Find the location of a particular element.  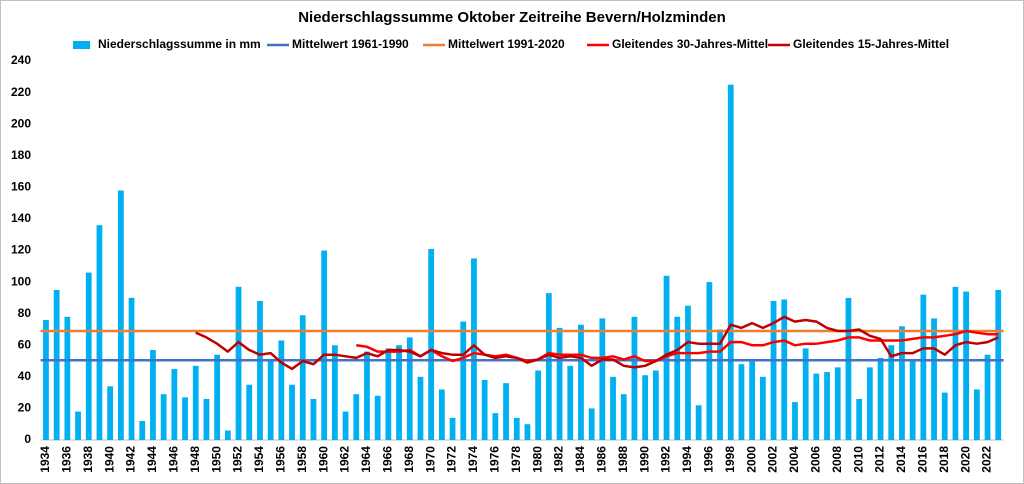

x-tick-label: 2006 is located at coordinates (816, 459).